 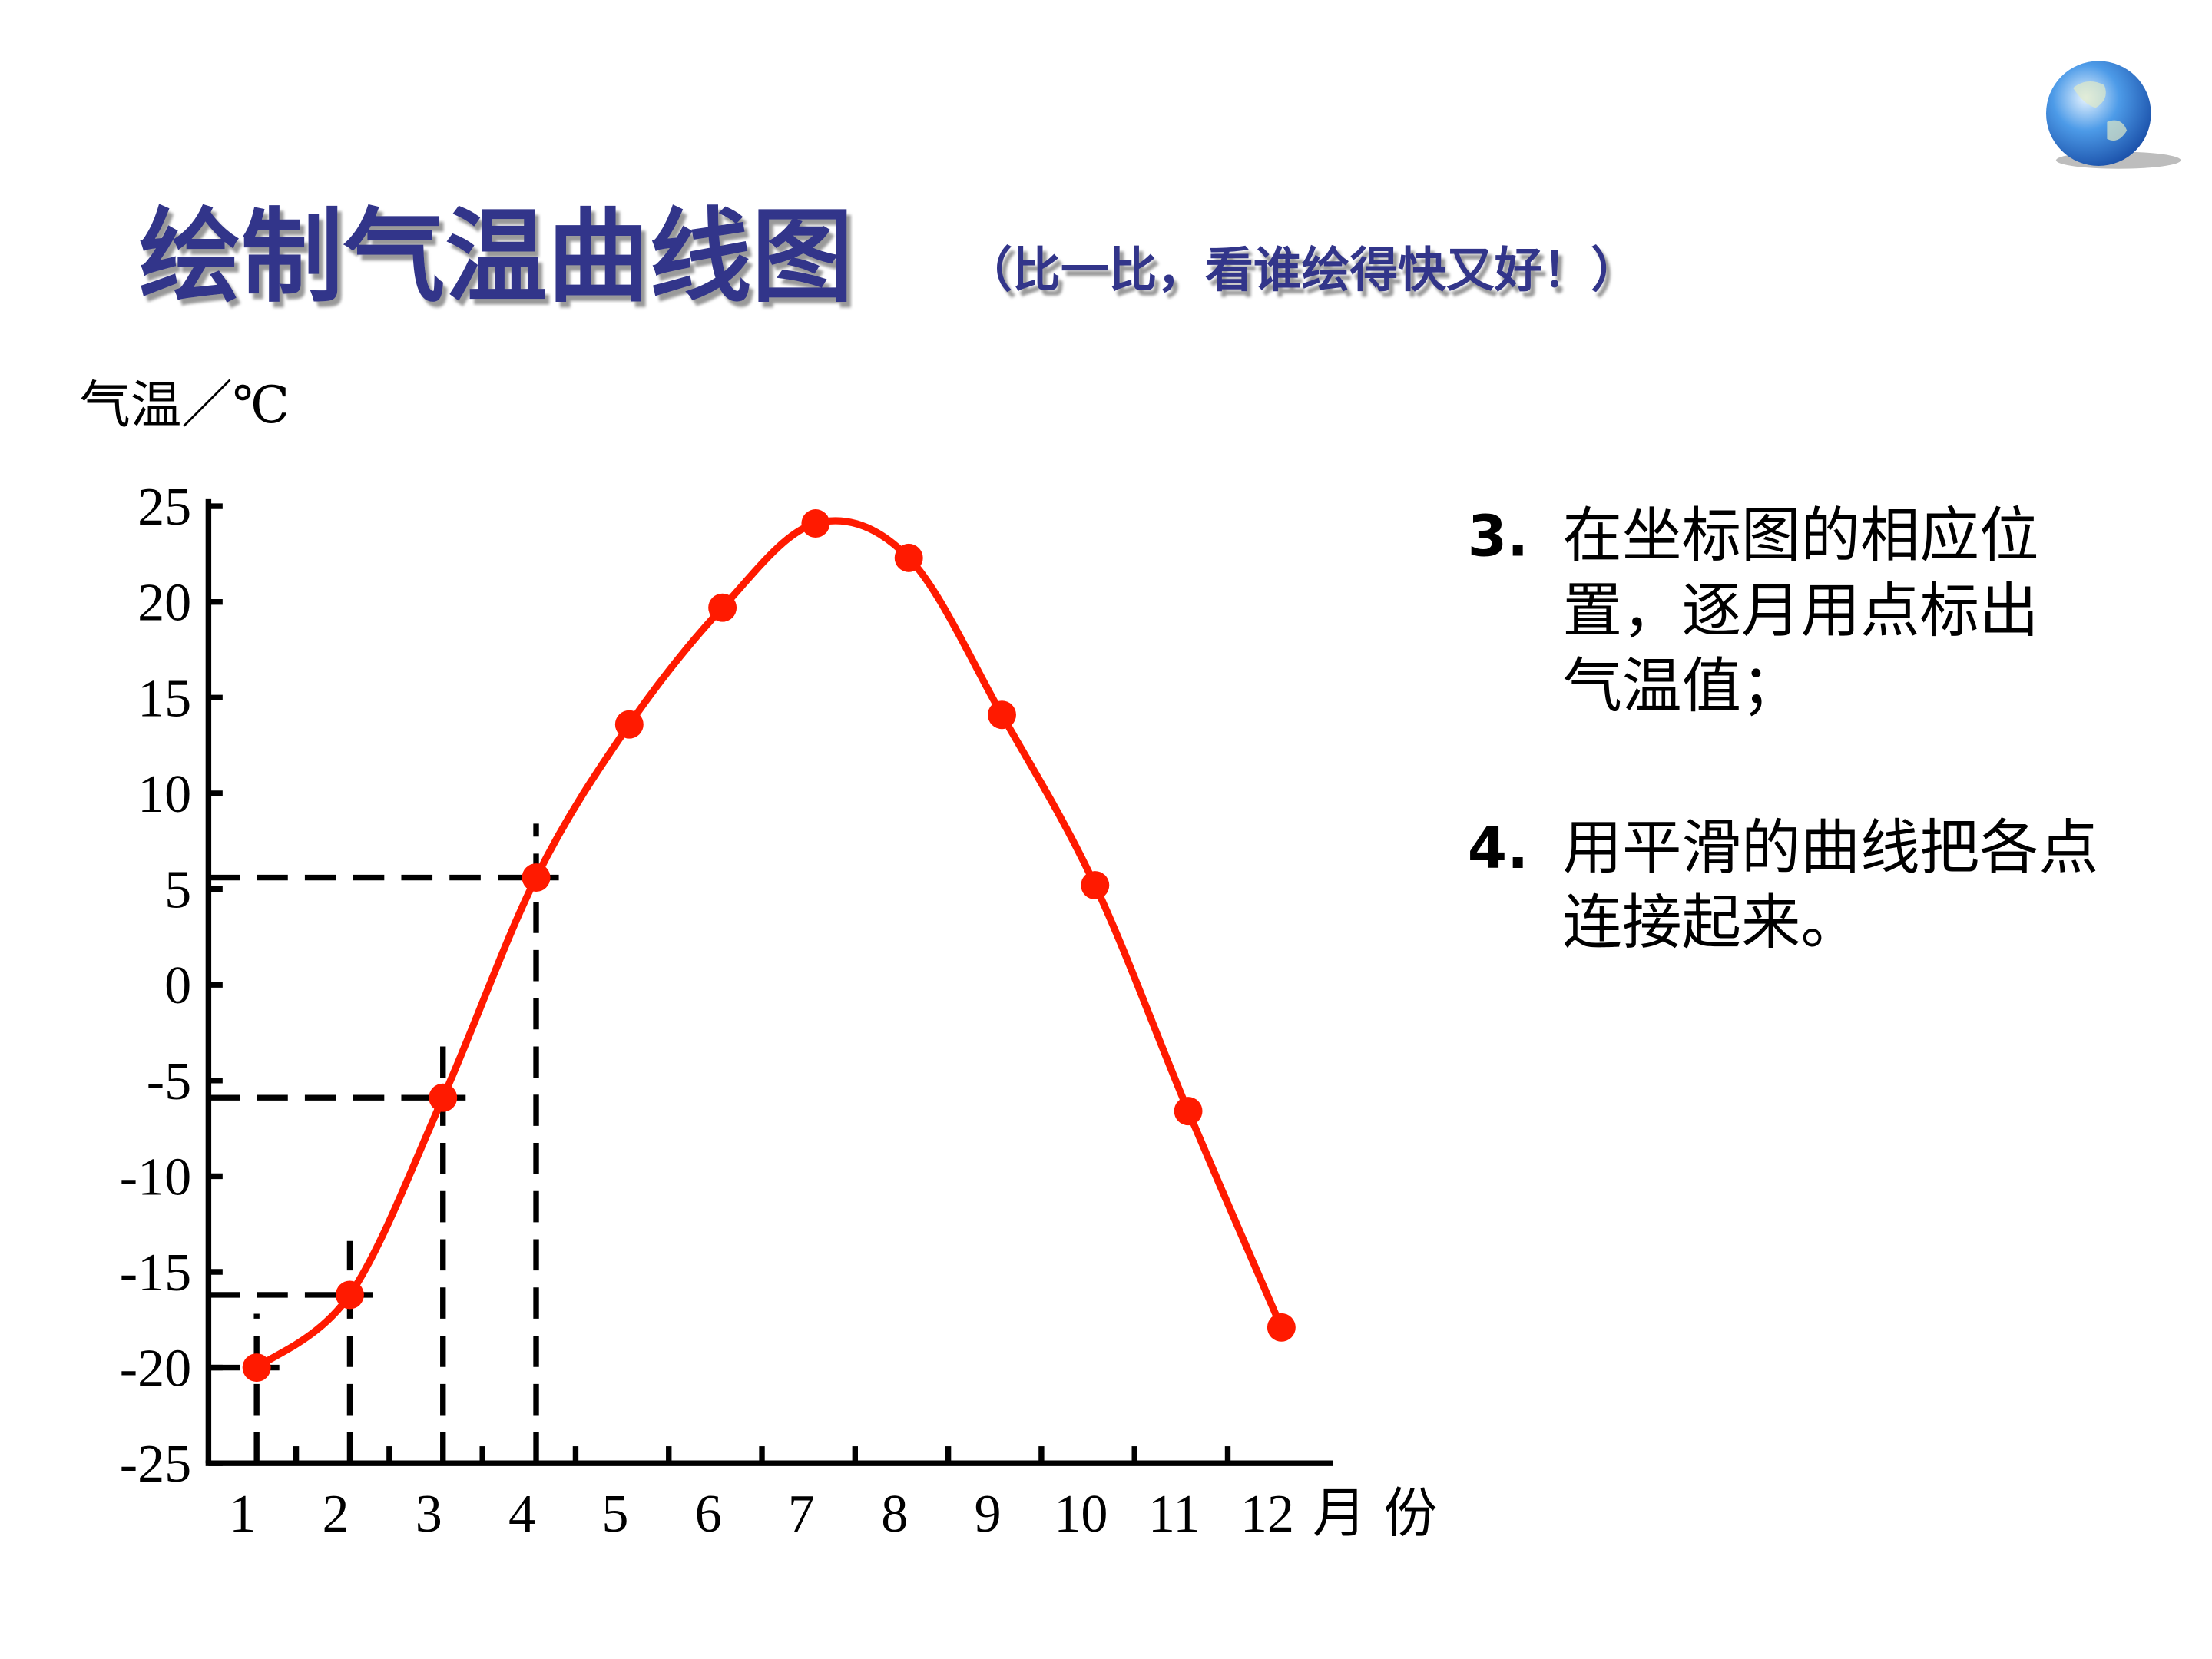 What do you see at coordinates (164, 794) in the screenshot?
I see `y-tick-label: 10` at bounding box center [164, 794].